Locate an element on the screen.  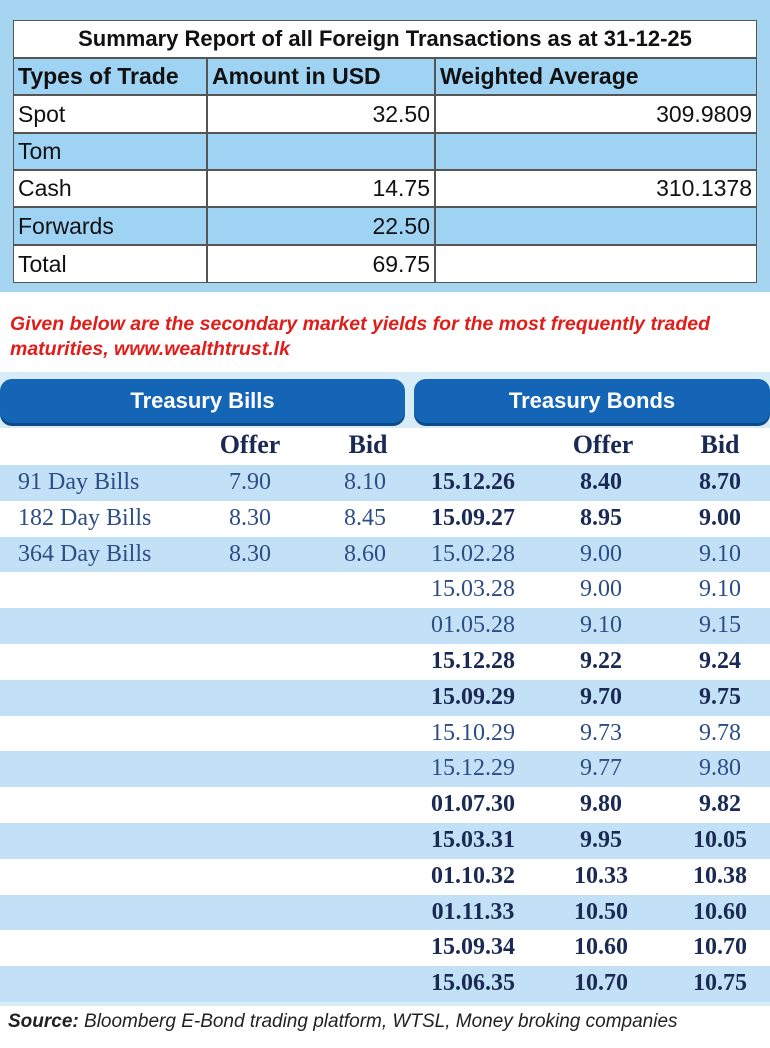
table-cell: 8.70 is located at coordinates (720, 482).